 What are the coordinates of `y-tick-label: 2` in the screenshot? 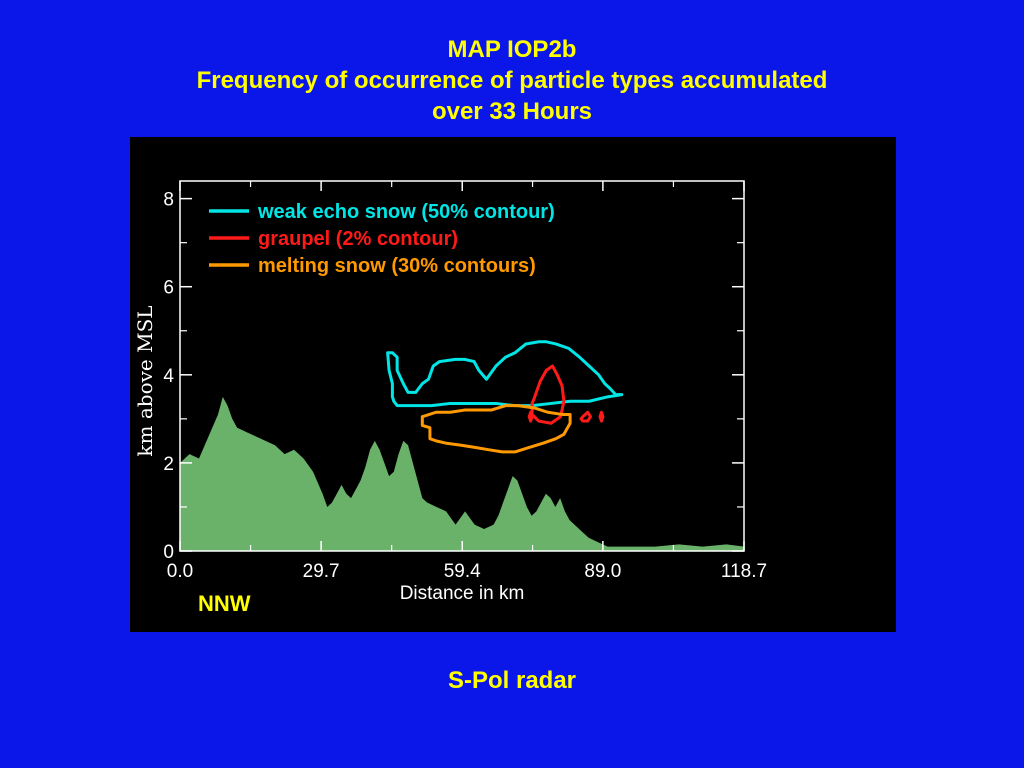 It's located at (168, 464).